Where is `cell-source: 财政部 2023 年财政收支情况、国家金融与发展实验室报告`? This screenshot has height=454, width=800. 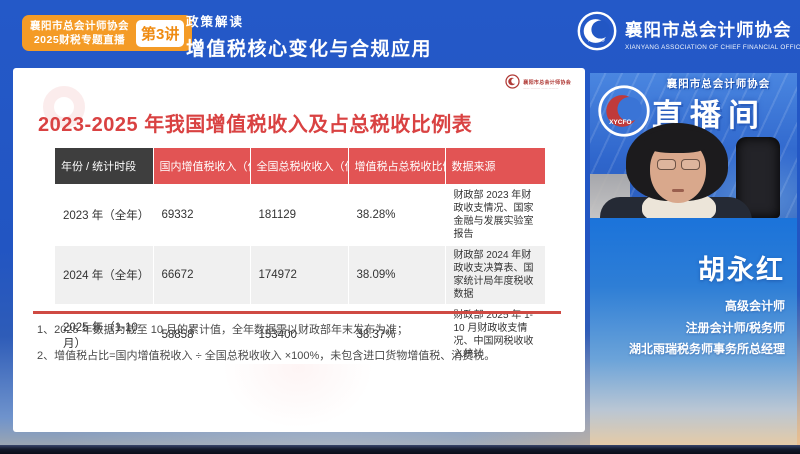
cell-source: 财政部 2023 年财政收支情况、国家金融与发展实验室报告 is located at coordinates (495, 214).